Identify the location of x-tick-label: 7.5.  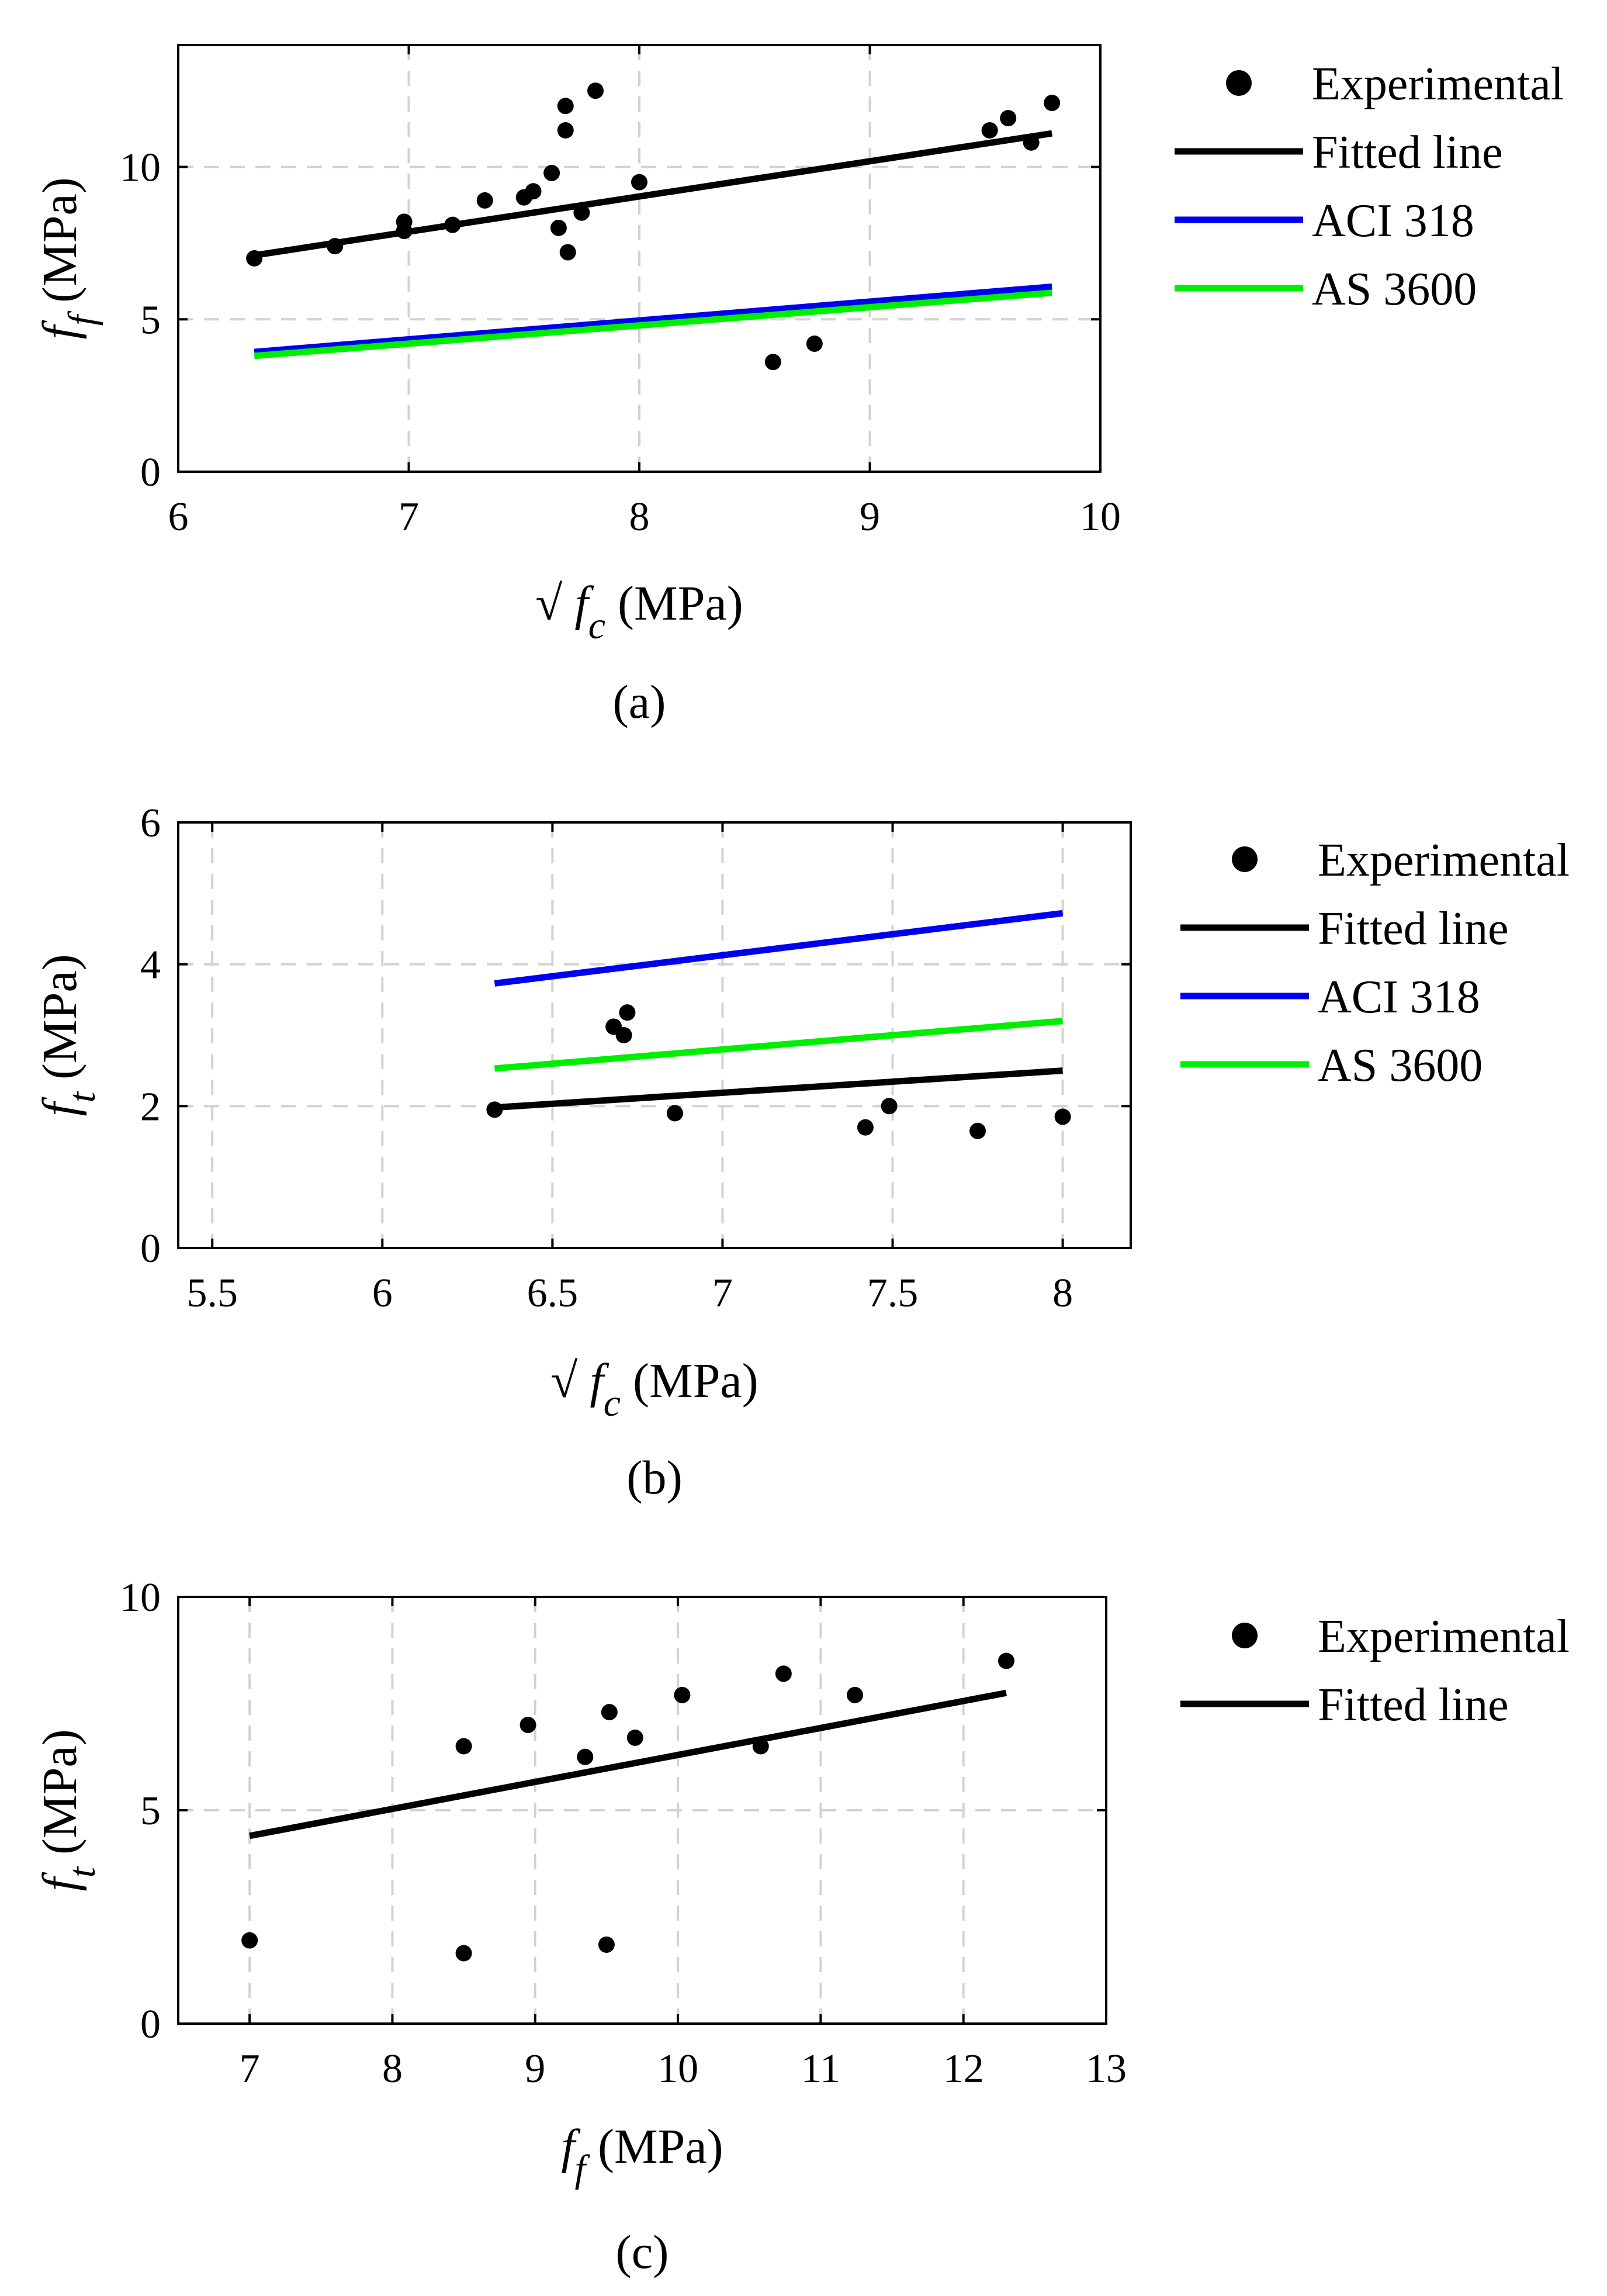
(893, 1293).